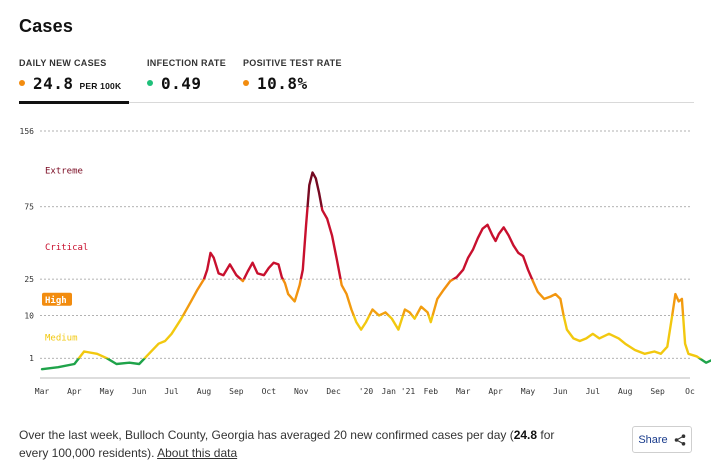 This screenshot has width=711, height=474. Describe the element at coordinates (431, 391) in the screenshot. I see `x-tick-label: Feb` at that location.